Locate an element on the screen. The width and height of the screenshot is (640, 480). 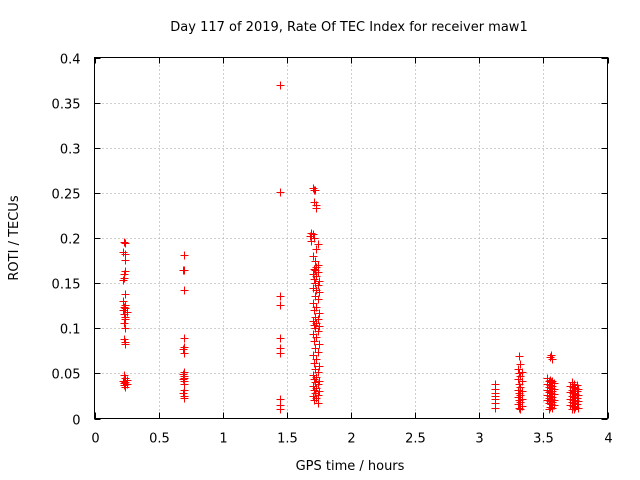
x-tick-label: 1 is located at coordinates (223, 439).